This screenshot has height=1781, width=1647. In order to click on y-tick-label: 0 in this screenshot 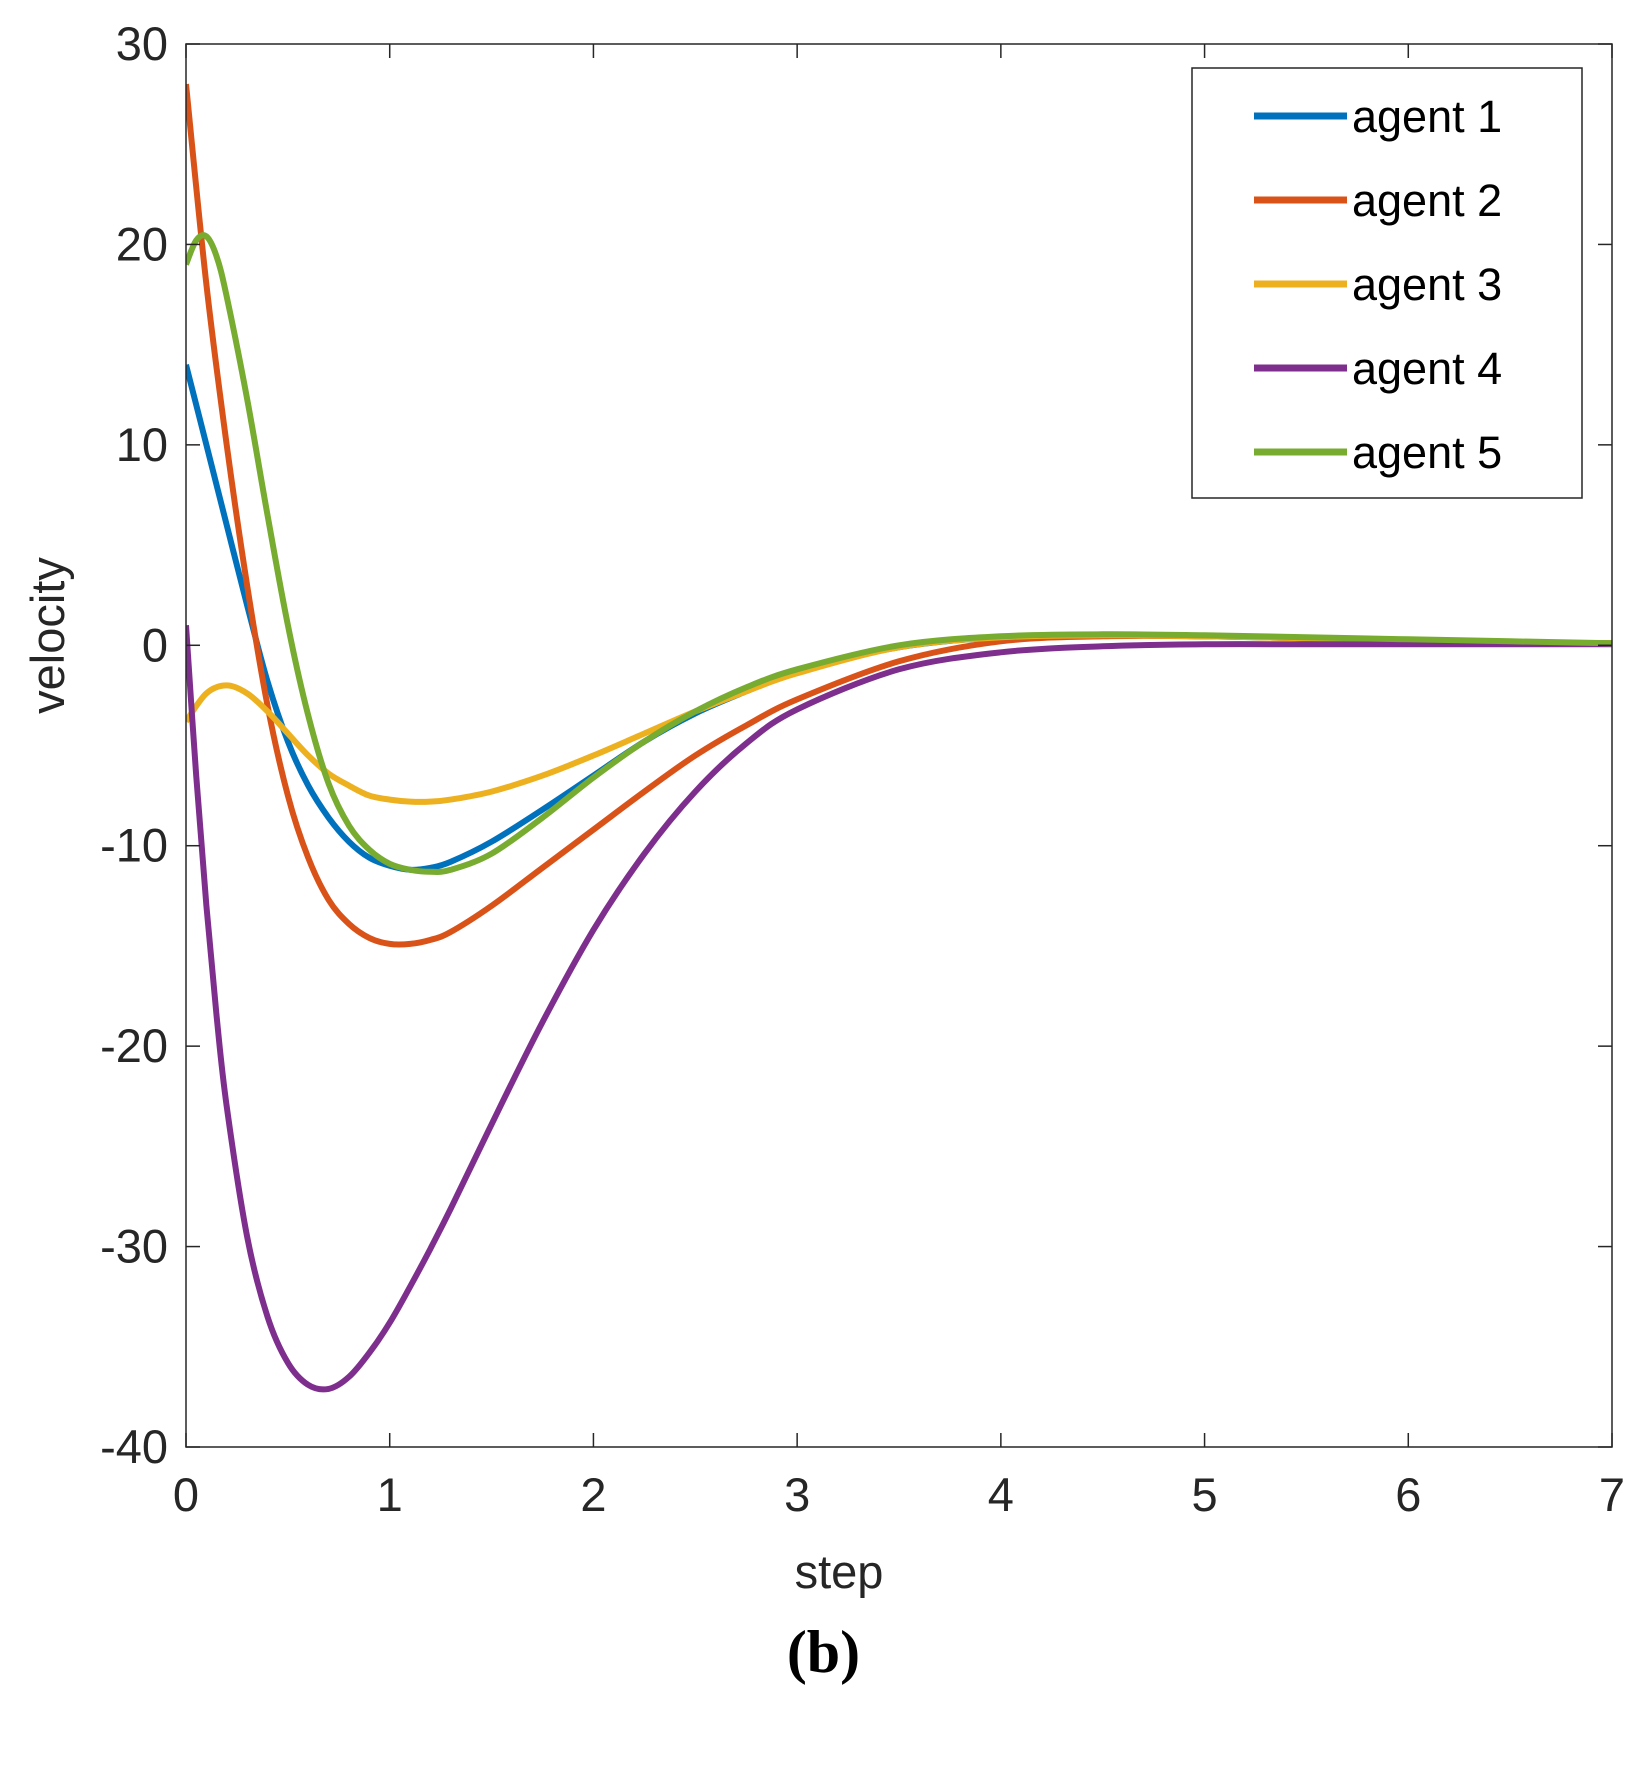, I will do `click(155, 644)`.